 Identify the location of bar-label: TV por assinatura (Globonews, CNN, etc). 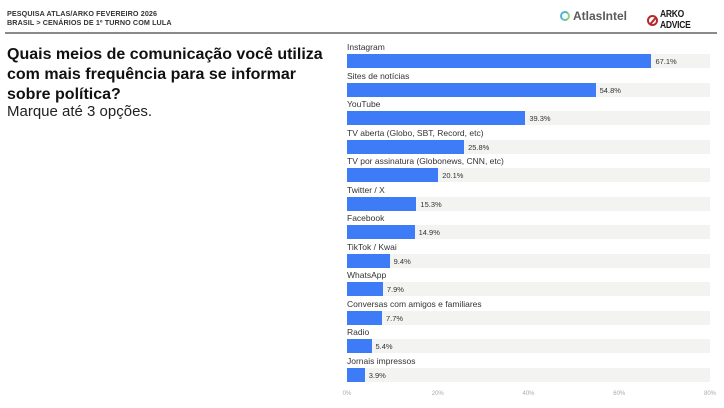
(425, 161).